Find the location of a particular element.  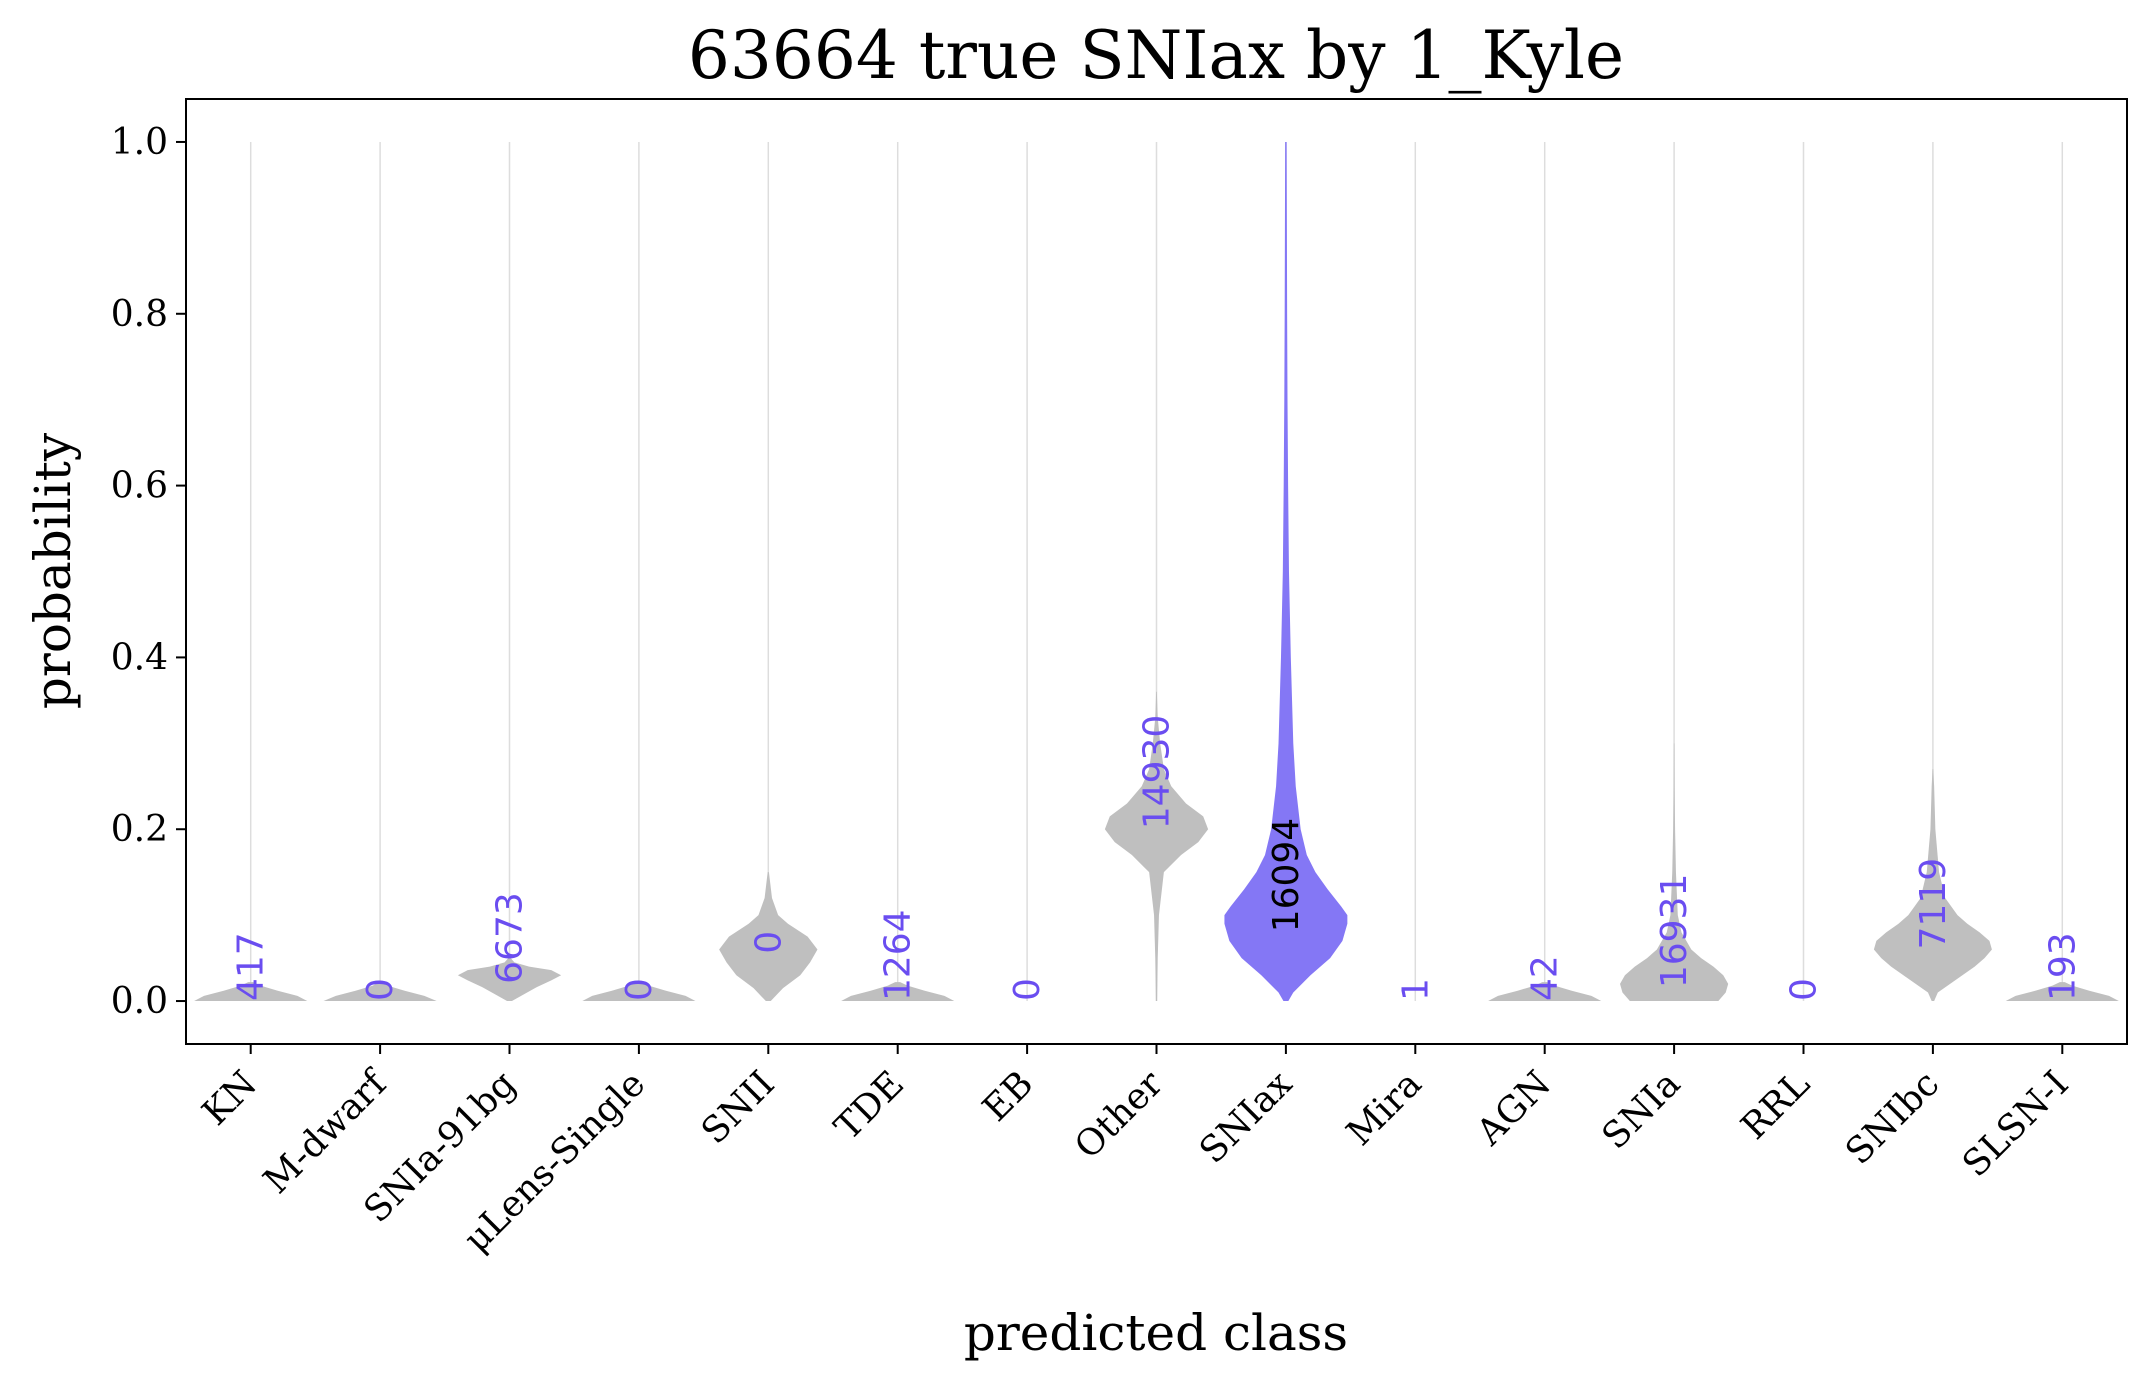

x-tick-label: EB is located at coordinates (1008, 1096).